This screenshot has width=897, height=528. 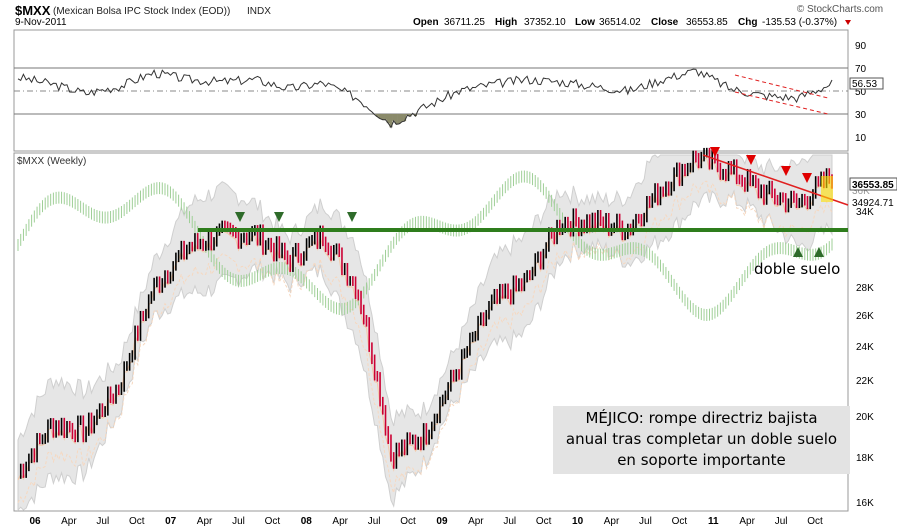 I want to click on price-tick-20k: 20K, so click(x=865, y=417).